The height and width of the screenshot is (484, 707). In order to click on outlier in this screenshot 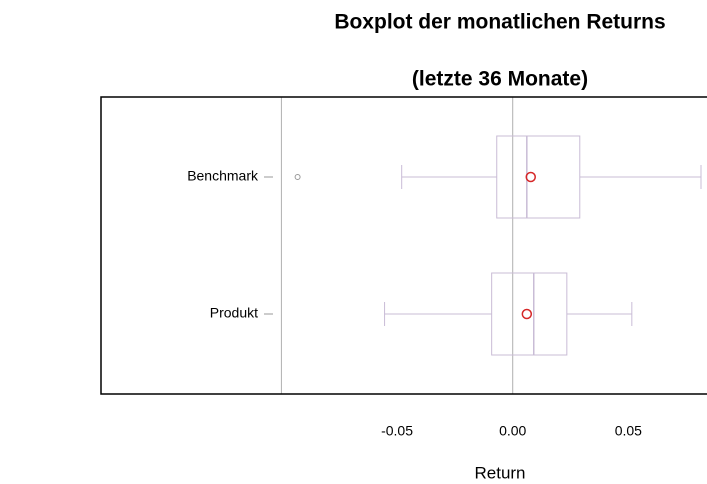, I will do `click(297, 177)`.